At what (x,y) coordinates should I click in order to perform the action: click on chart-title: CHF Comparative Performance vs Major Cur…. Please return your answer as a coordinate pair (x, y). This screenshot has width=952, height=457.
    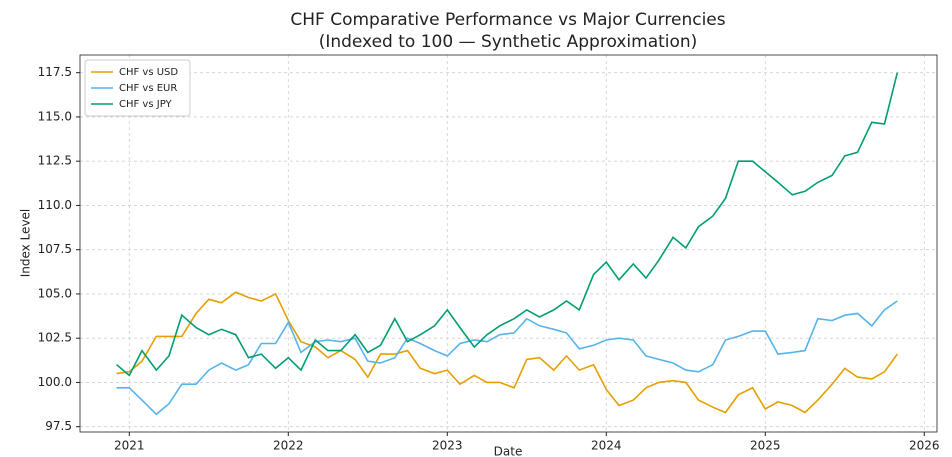
    Looking at the image, I should click on (507, 20).